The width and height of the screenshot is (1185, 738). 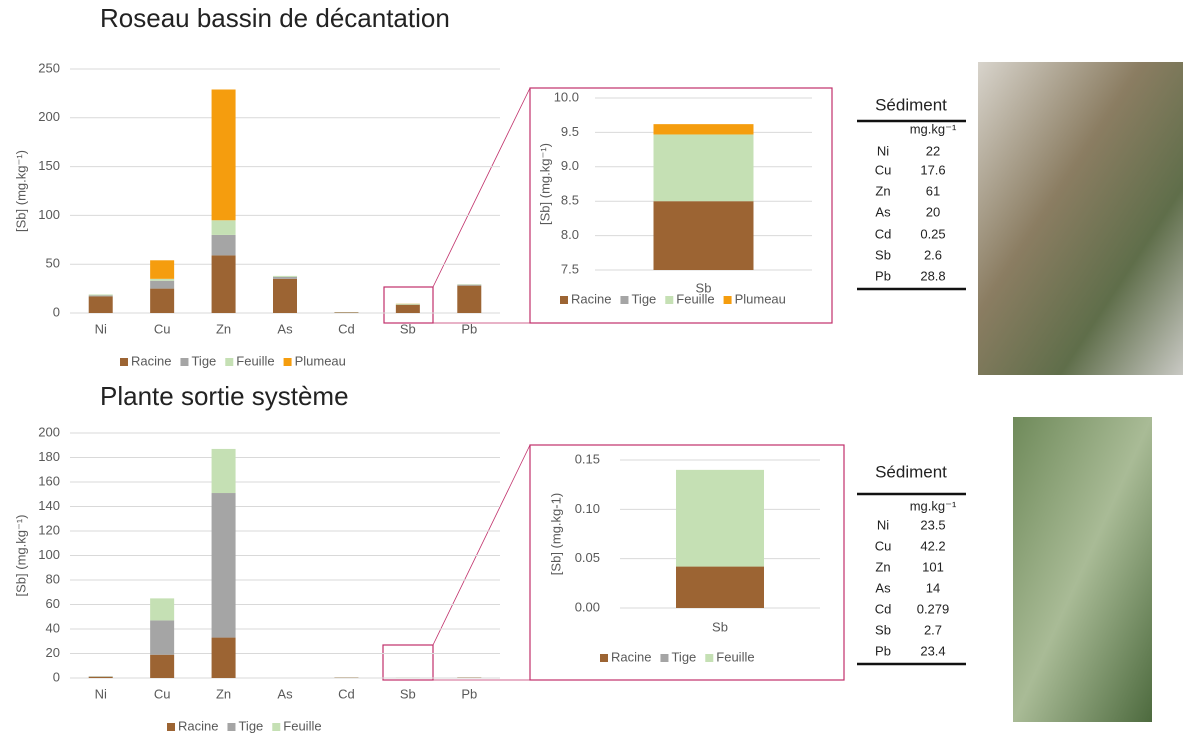 I want to click on y-tick-label: 0.10, so click(x=587, y=508).